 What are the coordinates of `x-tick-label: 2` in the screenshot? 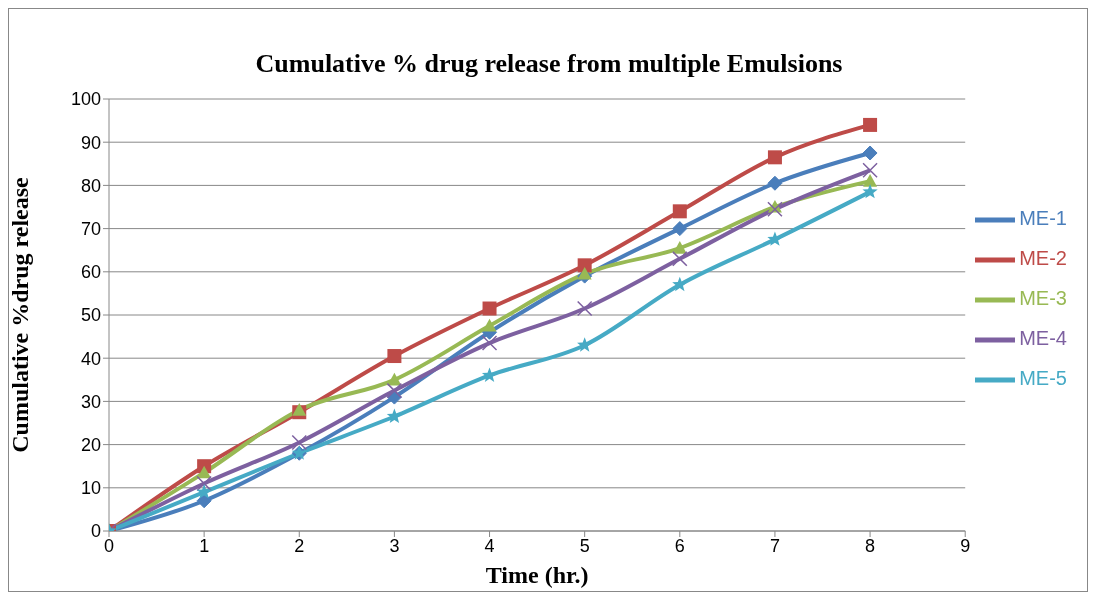 It's located at (299, 545).